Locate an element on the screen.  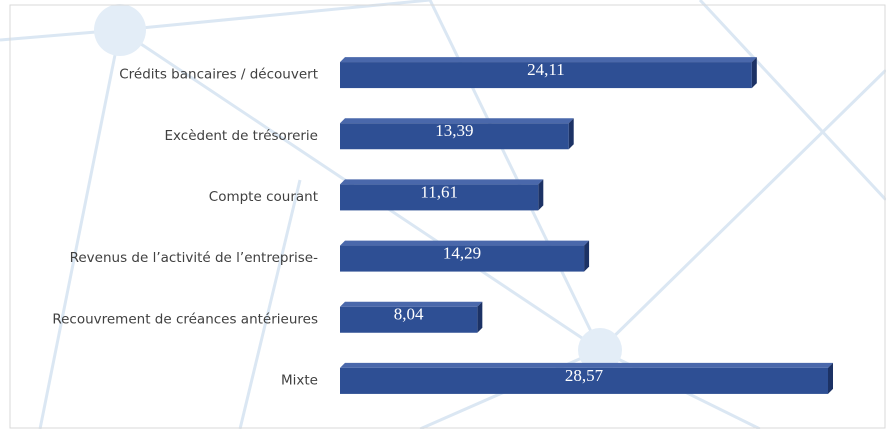
category-label: Revenus de l’activité de l’entreprise- is located at coordinates (194, 258).